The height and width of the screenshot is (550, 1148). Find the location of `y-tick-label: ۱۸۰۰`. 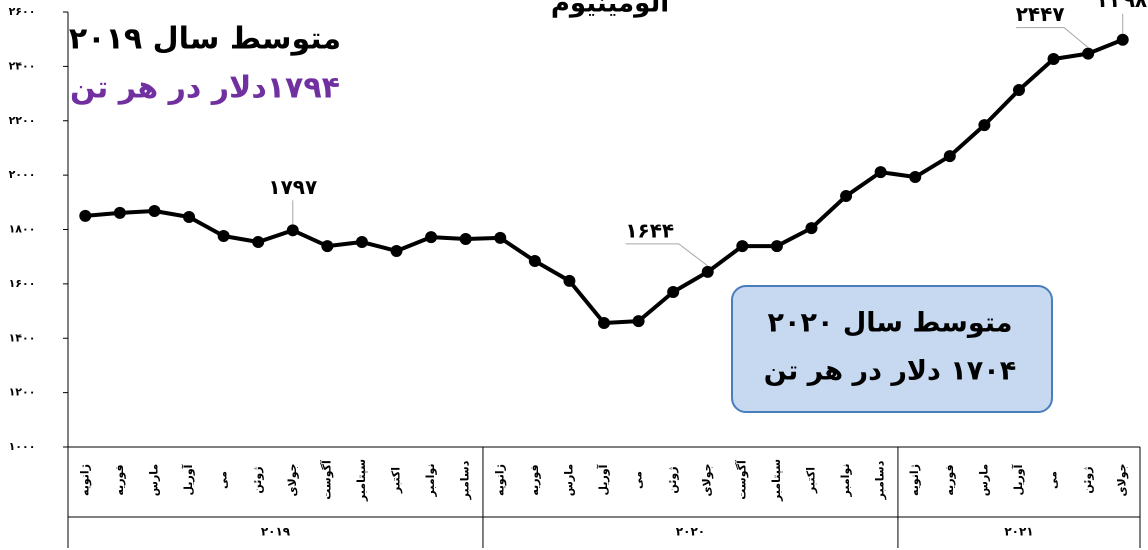

y-tick-label: ۱۸۰۰ is located at coordinates (22, 229).